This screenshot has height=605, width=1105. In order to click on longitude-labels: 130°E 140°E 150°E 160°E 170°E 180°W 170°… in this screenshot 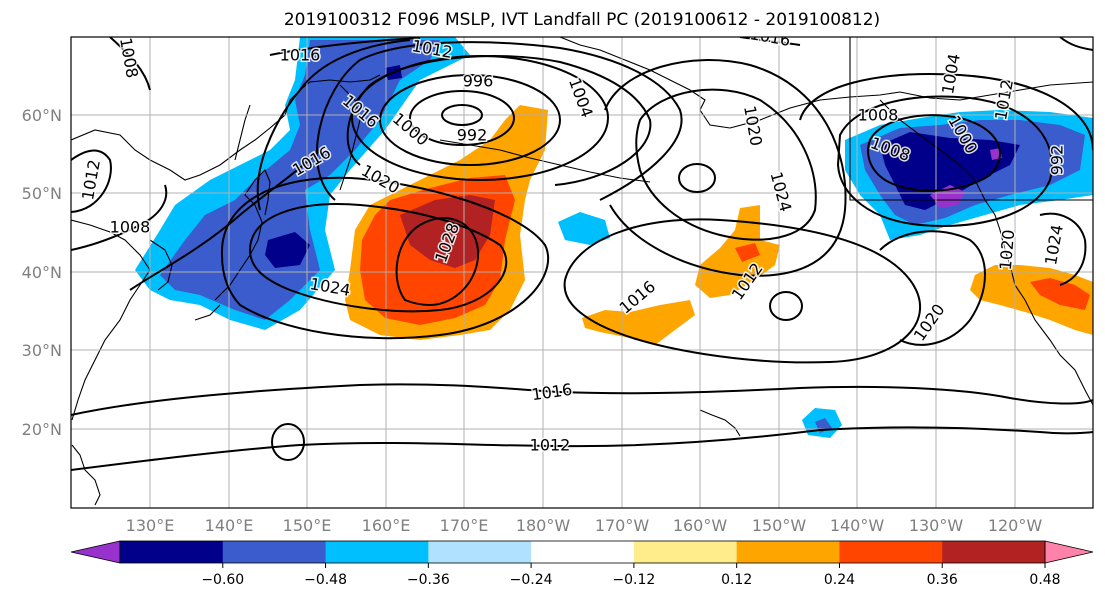, I will do `click(584, 525)`.